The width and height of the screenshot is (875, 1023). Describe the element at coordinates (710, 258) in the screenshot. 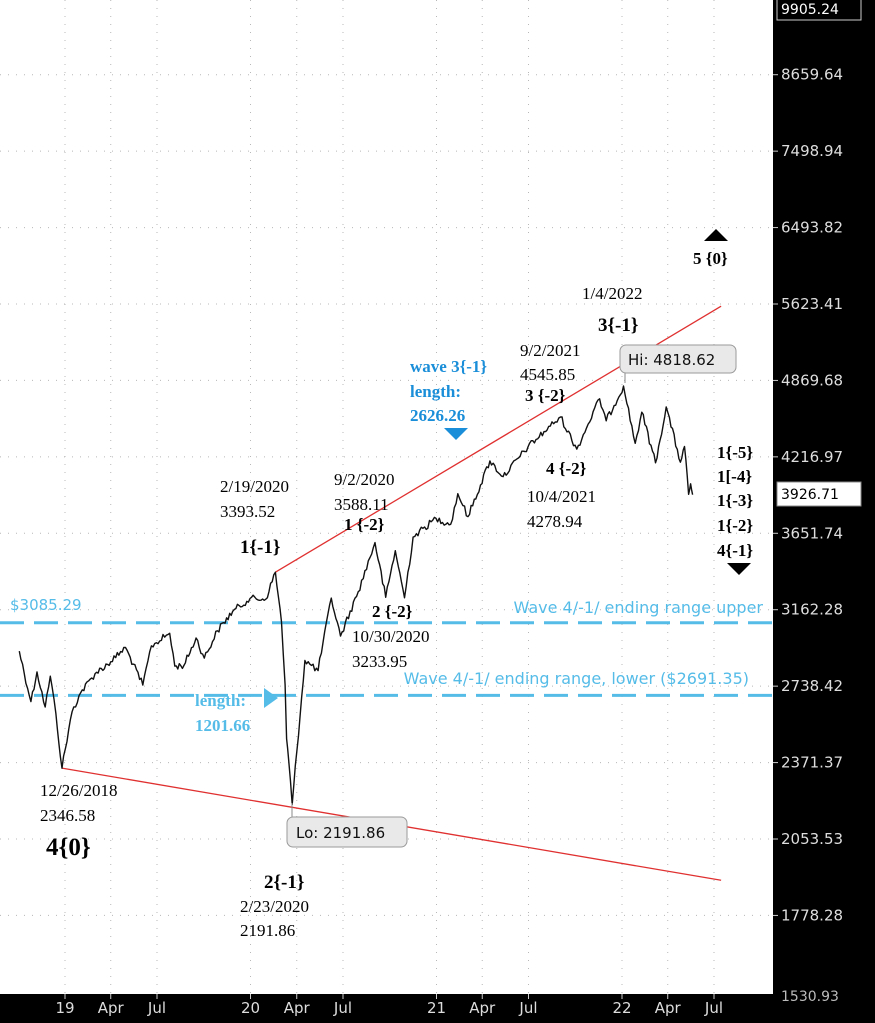

I see `wave-5-0-label: 5 {0}` at that location.